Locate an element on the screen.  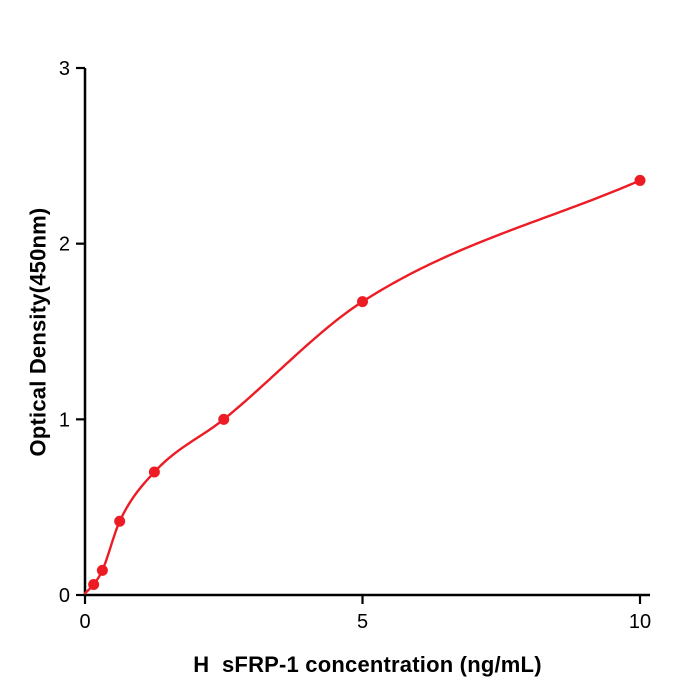
y-tick-label: 1 is located at coordinates (64, 420).